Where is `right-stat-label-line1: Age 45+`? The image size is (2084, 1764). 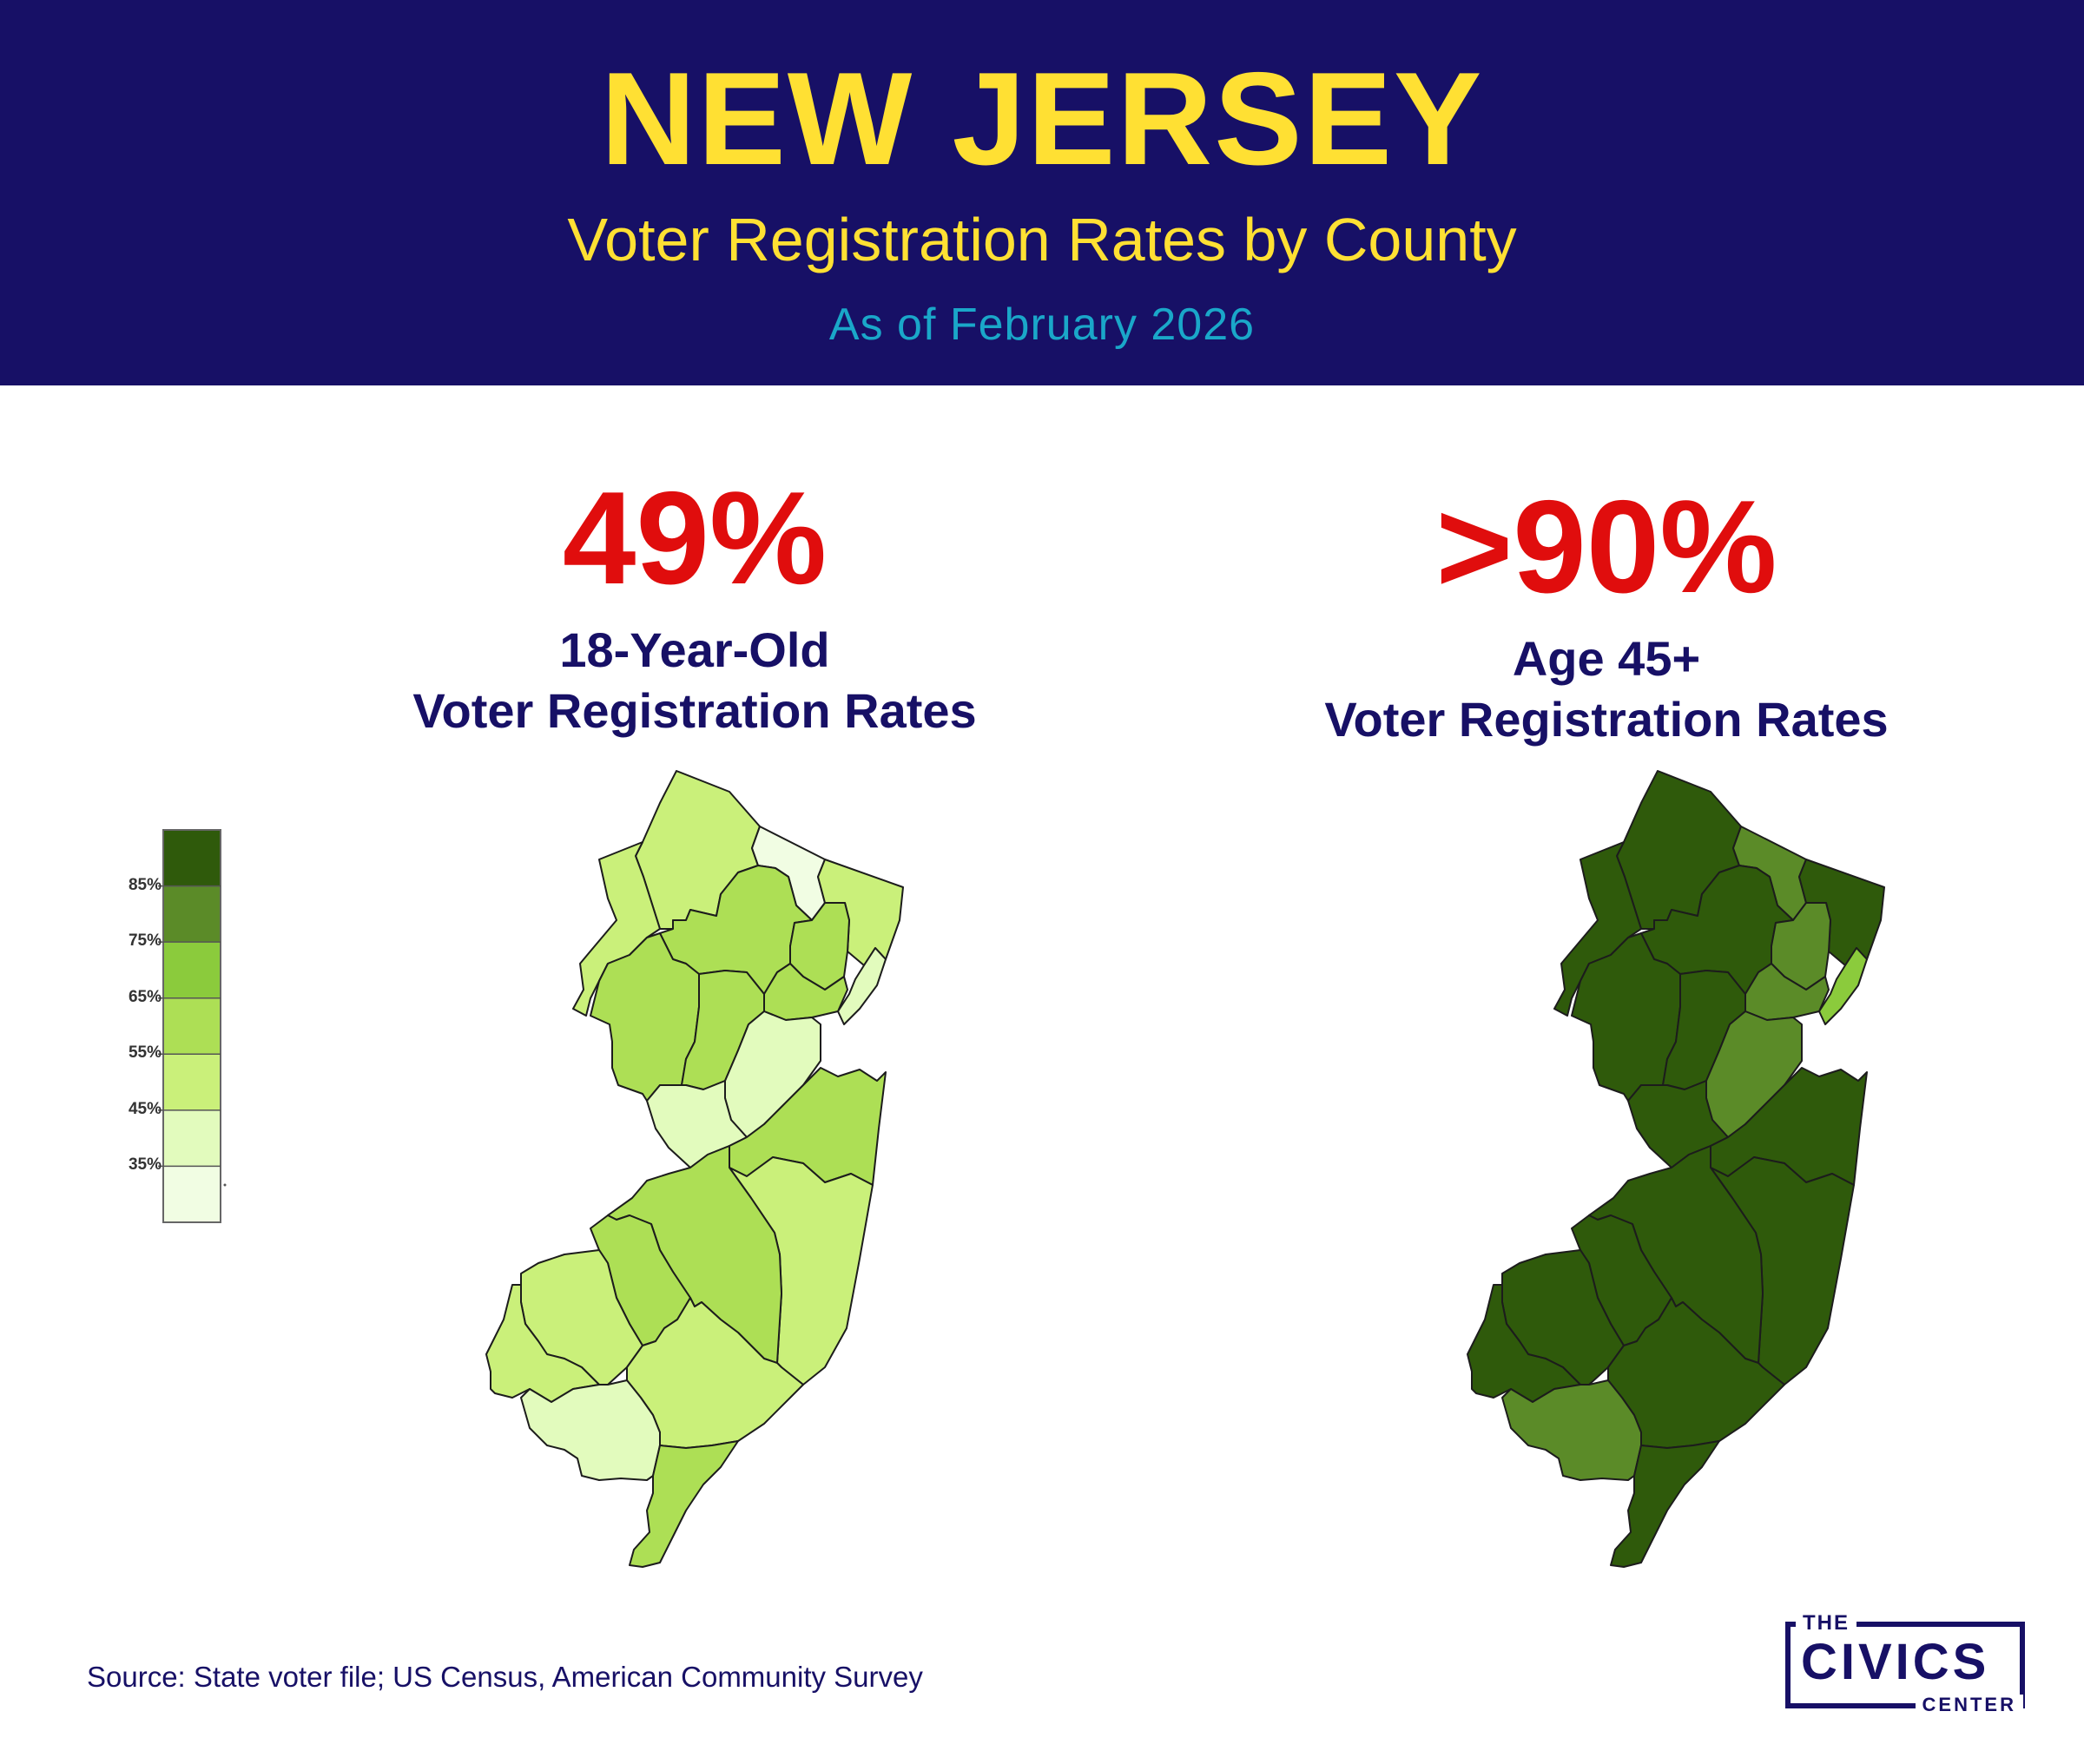 right-stat-label-line1: Age 45+ is located at coordinates (1606, 659).